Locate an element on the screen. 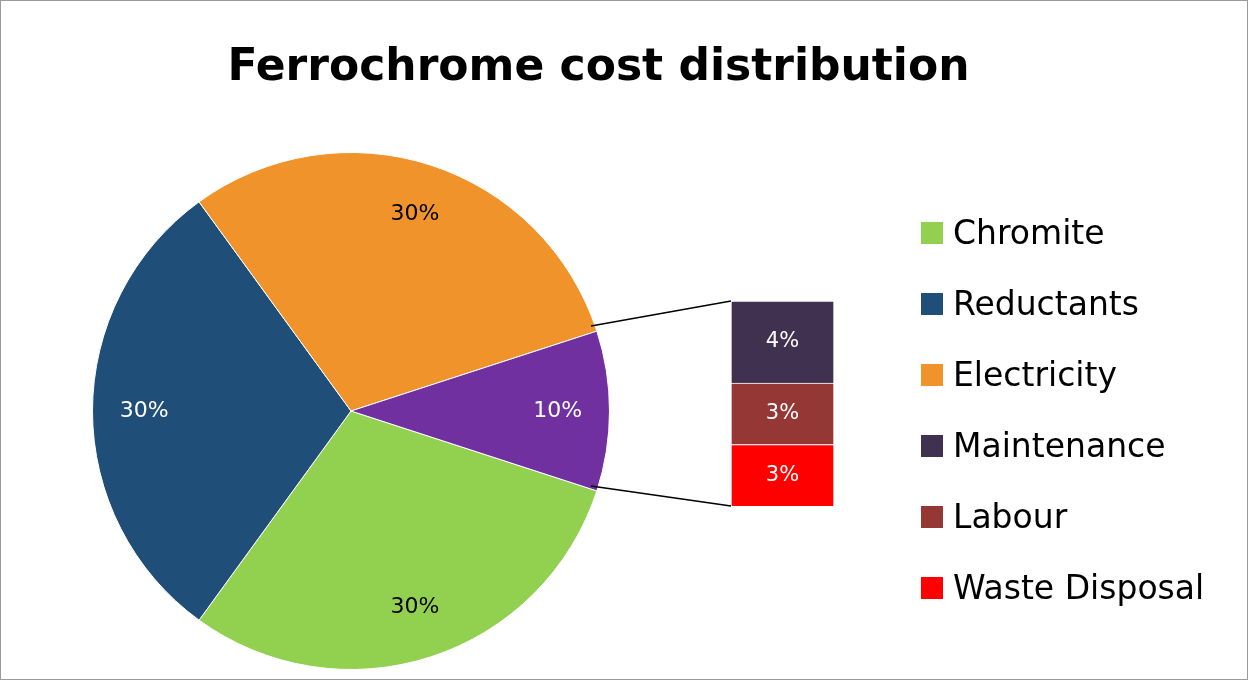 This screenshot has width=1248, height=680. legend-label: Reductants is located at coordinates (1046, 303).